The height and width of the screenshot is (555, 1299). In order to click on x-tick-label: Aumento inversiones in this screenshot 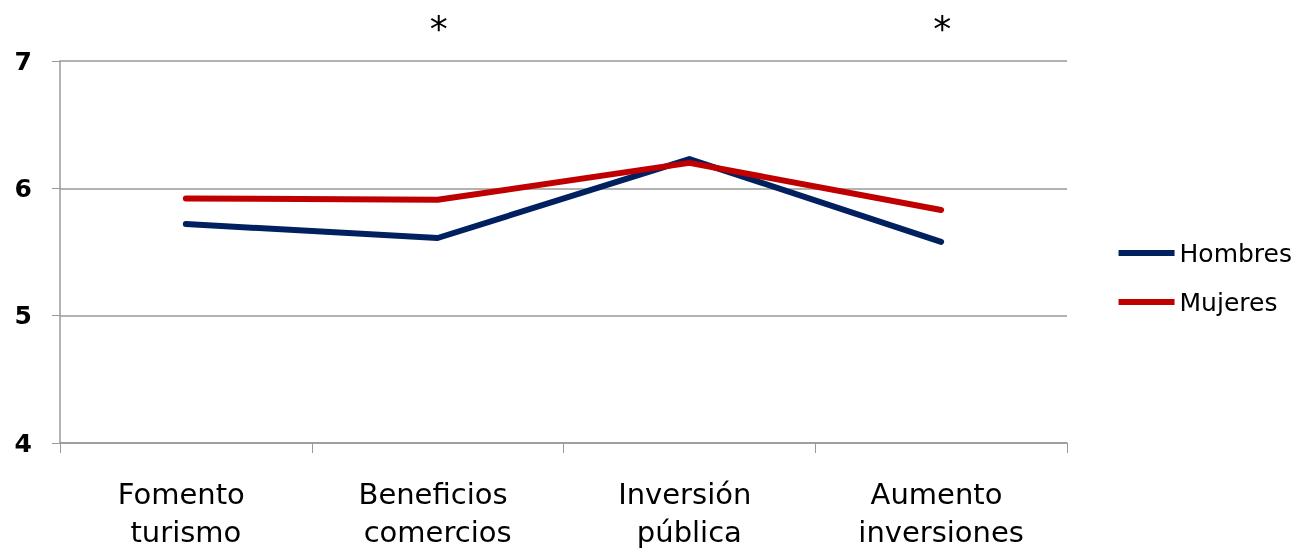, I will do `click(941, 513)`.